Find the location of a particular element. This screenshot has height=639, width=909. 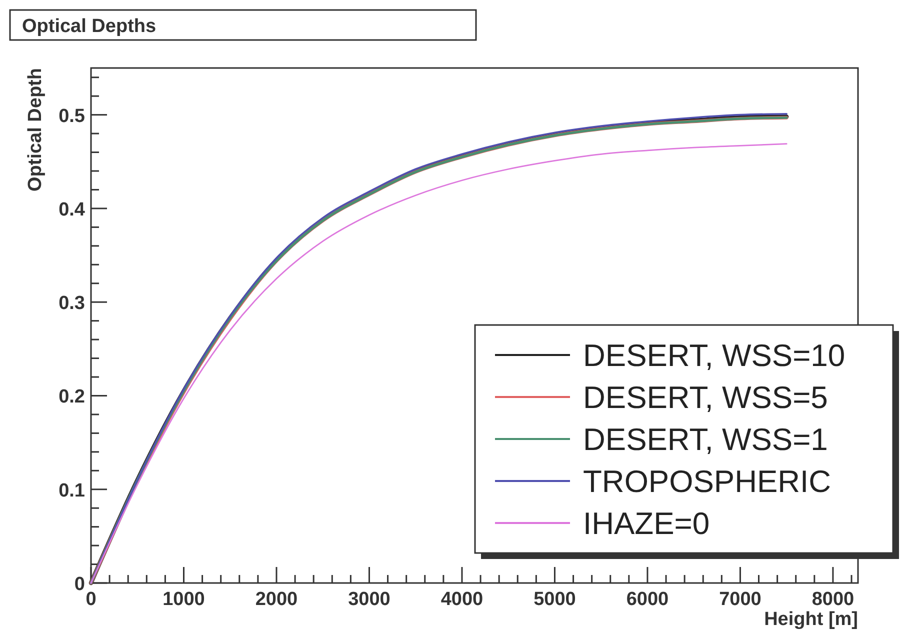

x-axis-title: Height [m] is located at coordinates (811, 619).